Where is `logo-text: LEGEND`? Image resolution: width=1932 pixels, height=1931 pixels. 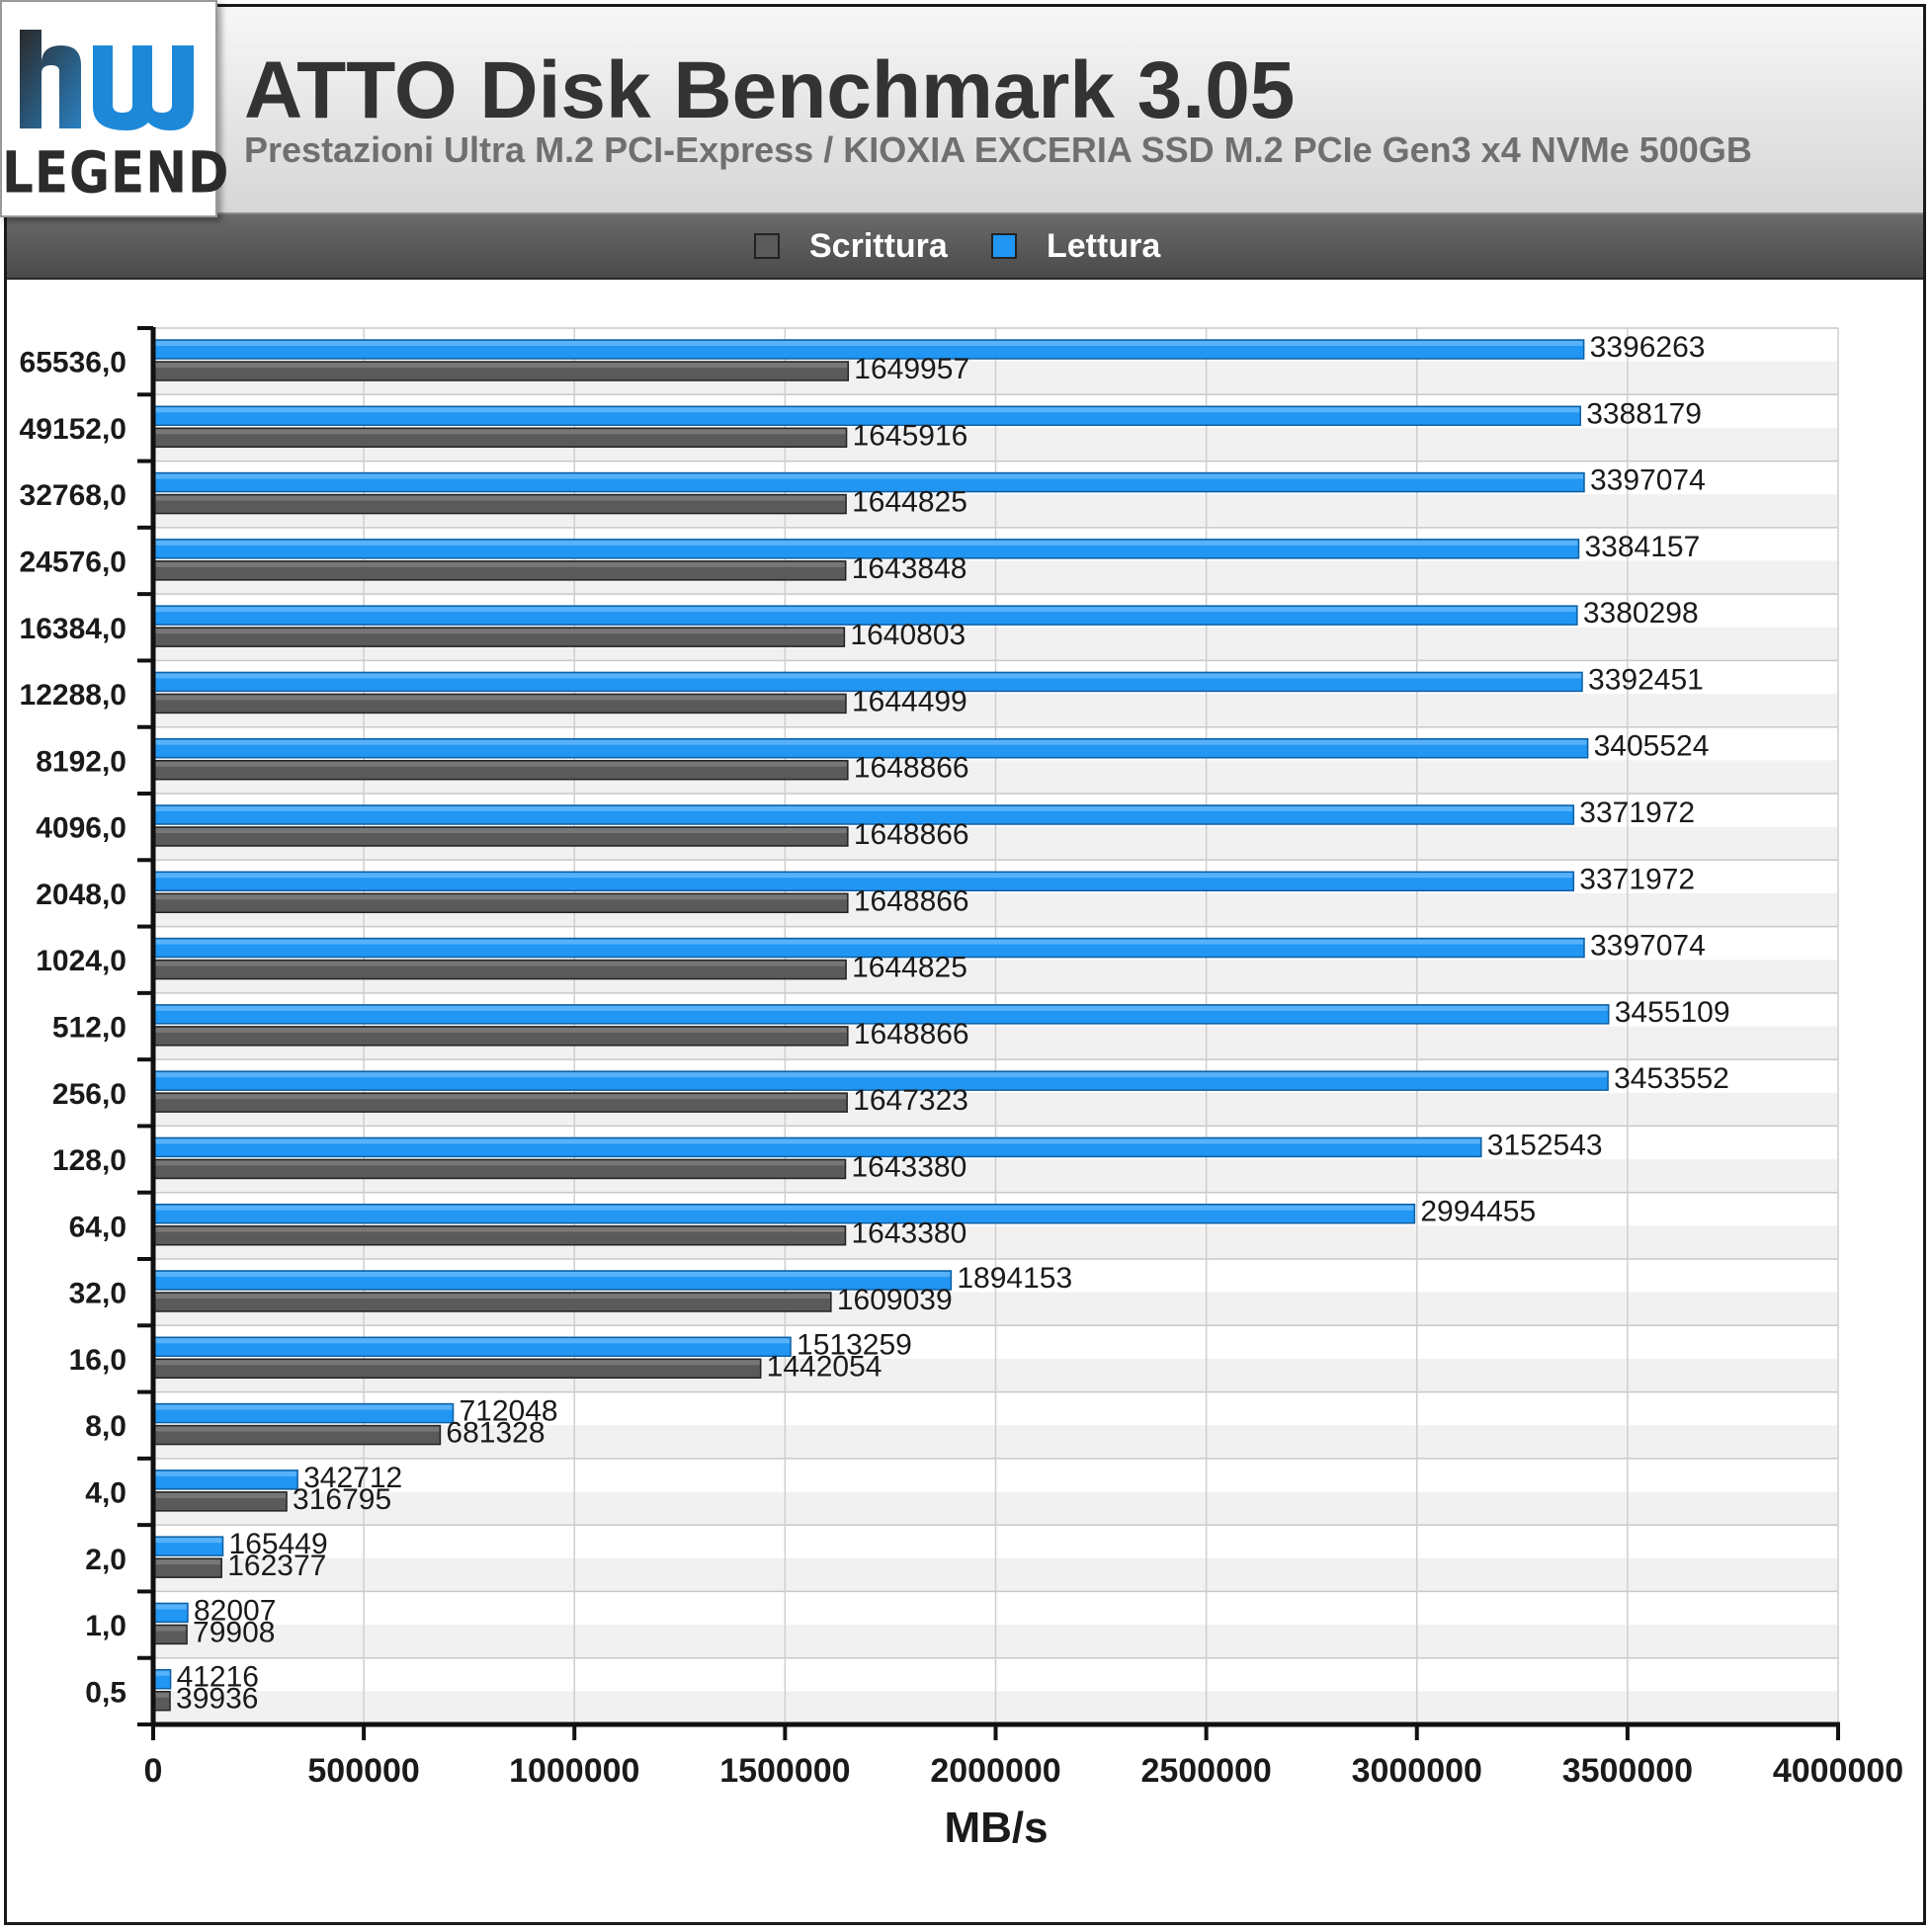 logo-text: LEGEND is located at coordinates (116, 173).